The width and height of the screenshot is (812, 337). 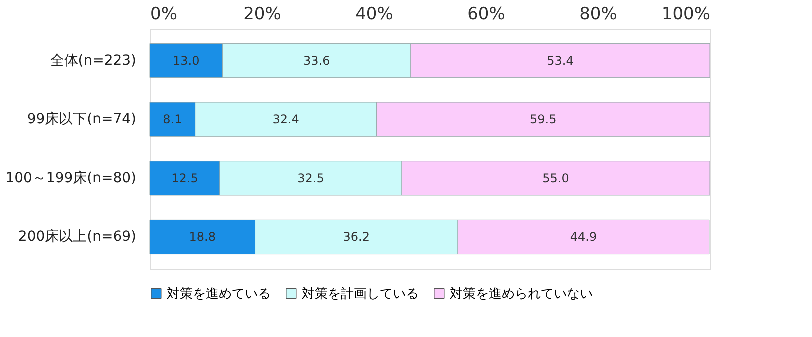 I want to click on x-tick-label: 100%, so click(x=686, y=14).